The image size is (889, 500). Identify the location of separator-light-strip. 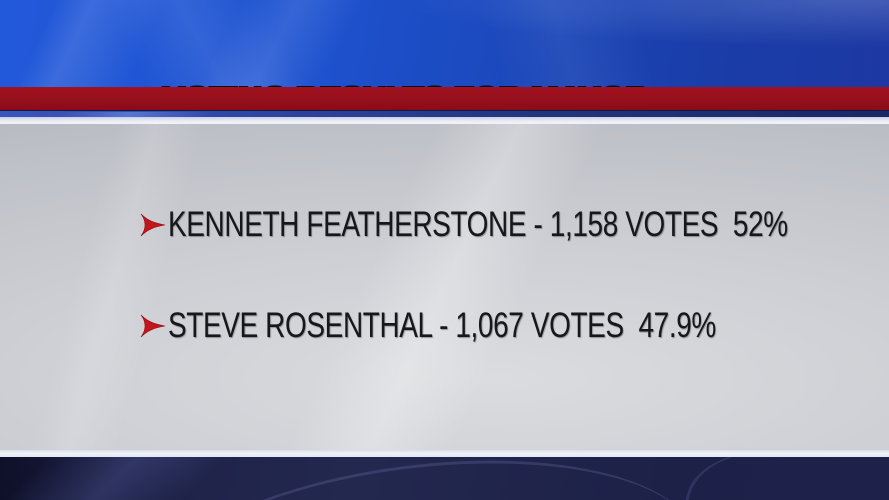
(444, 120).